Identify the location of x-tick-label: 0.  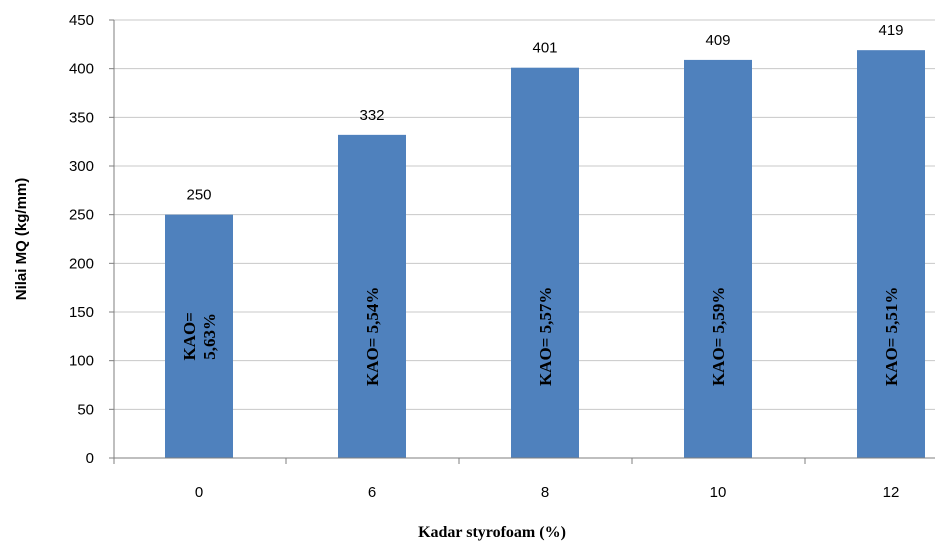
(199, 492).